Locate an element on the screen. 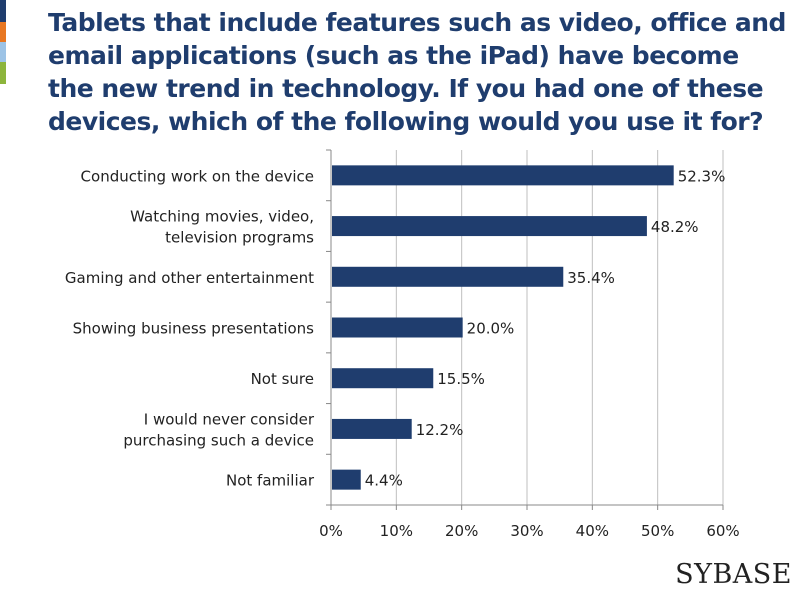 Image resolution: width=798 pixels, height=598 pixels. value-label-6: 4.4% is located at coordinates (384, 481).